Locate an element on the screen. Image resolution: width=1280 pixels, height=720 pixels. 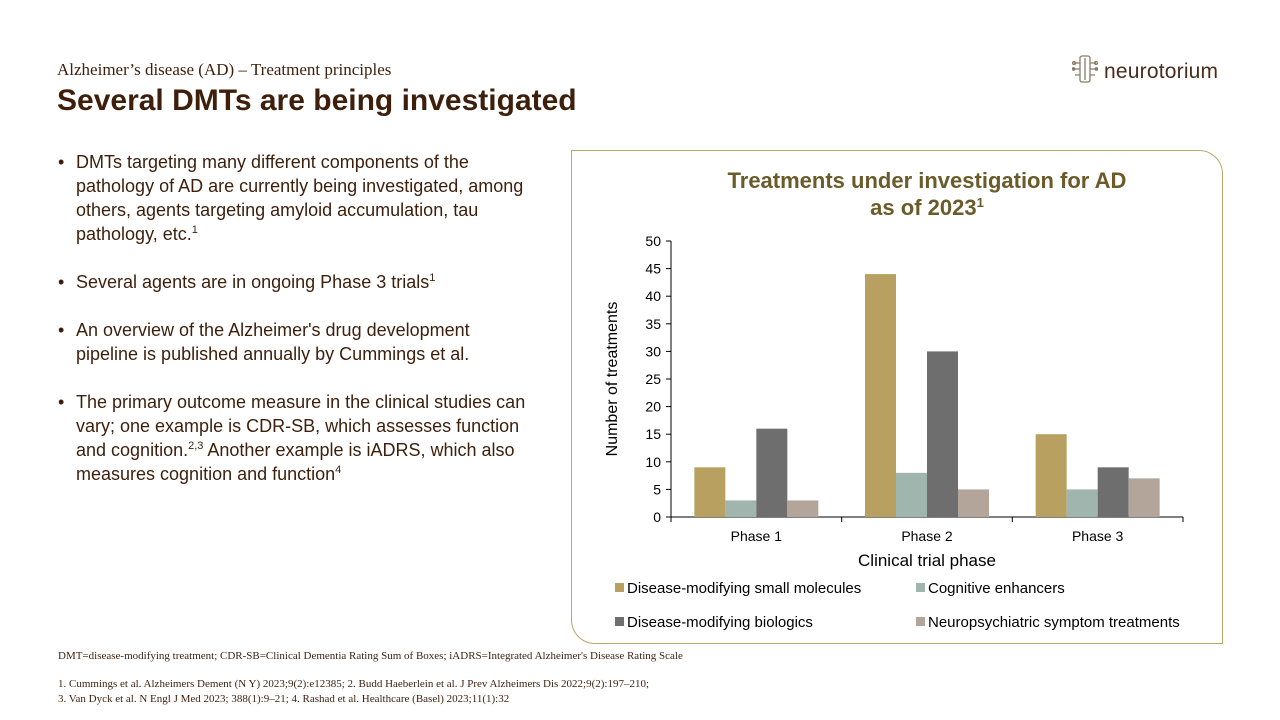
y-tick-label: 30 is located at coordinates (653, 351).